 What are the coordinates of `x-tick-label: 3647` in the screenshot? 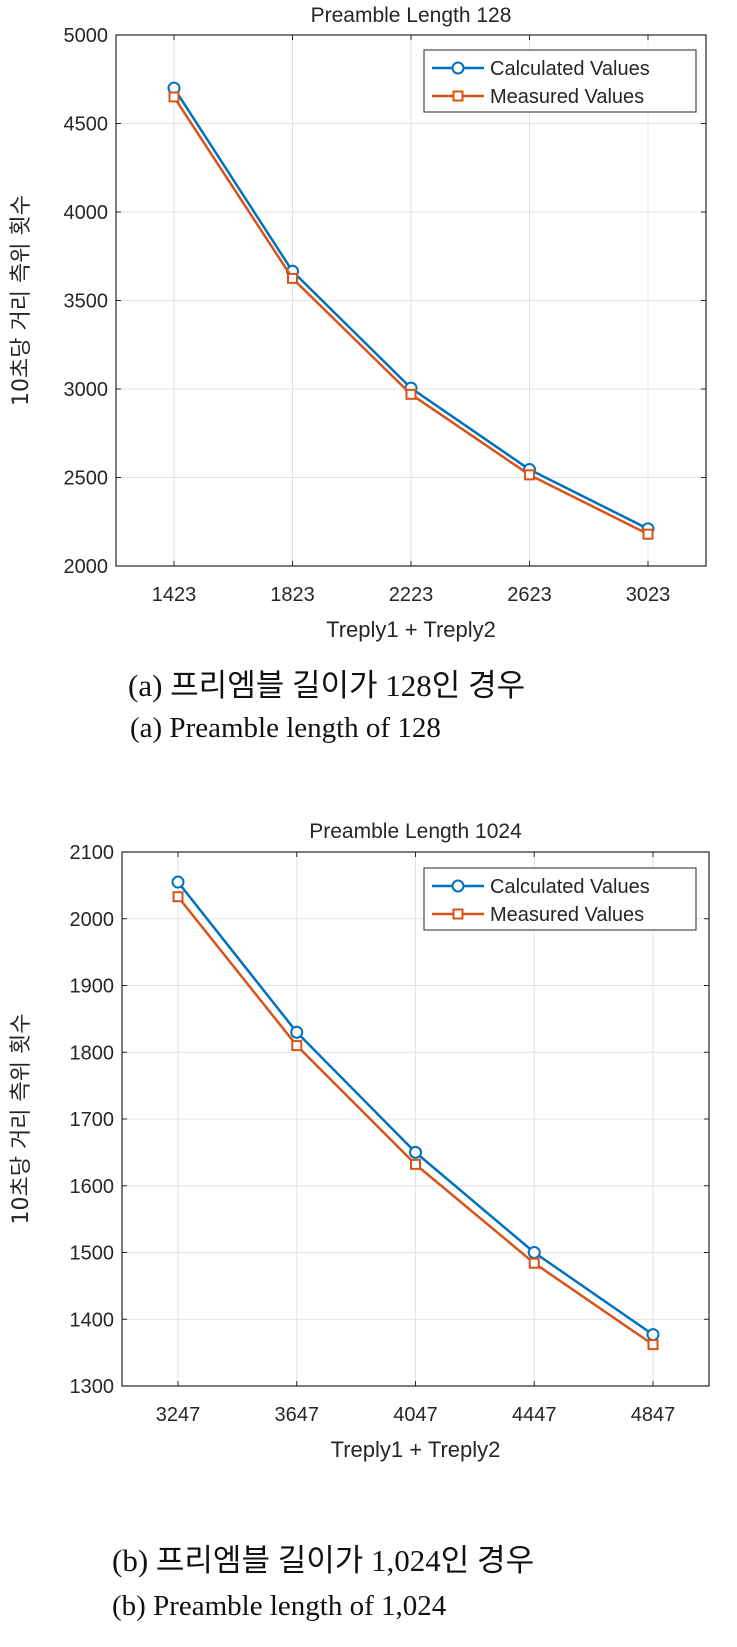 It's located at (297, 1415).